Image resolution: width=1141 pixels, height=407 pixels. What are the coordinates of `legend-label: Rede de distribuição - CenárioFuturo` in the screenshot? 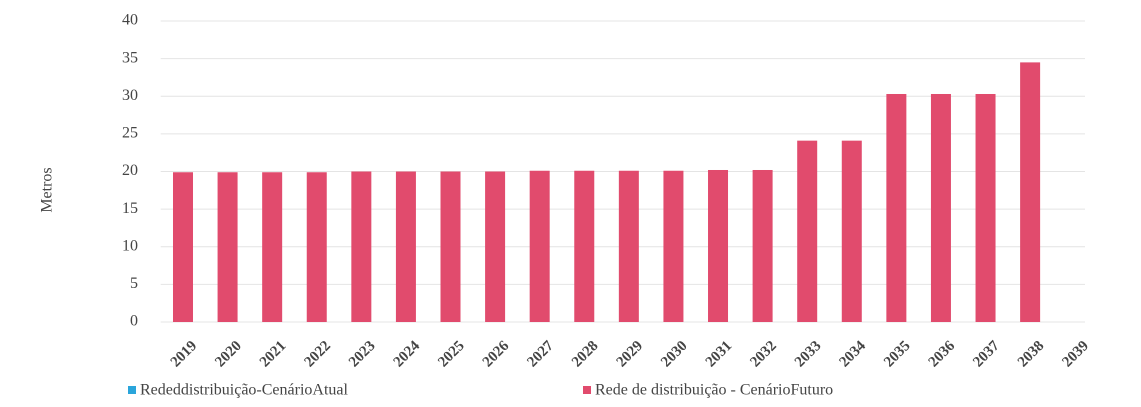 It's located at (714, 390).